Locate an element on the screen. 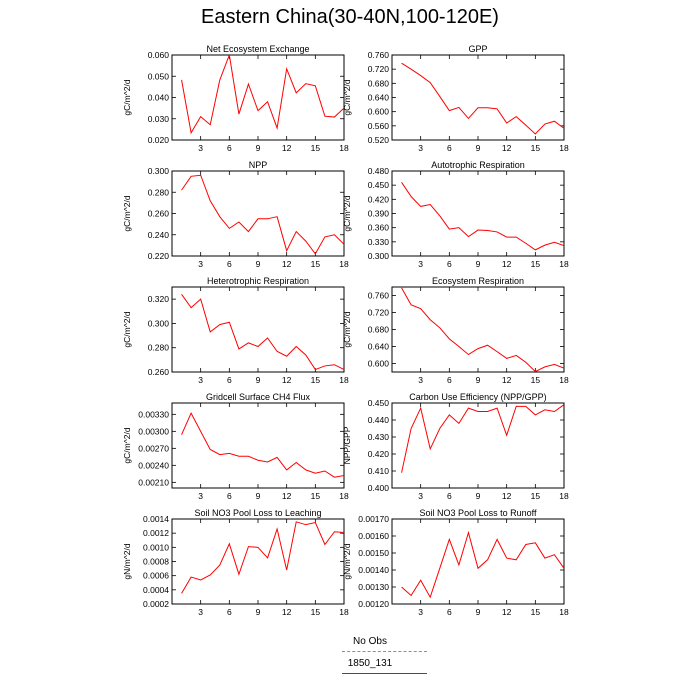 This screenshot has width=700, height=700. y-tick-label: 0.00330 is located at coordinates (153, 414).